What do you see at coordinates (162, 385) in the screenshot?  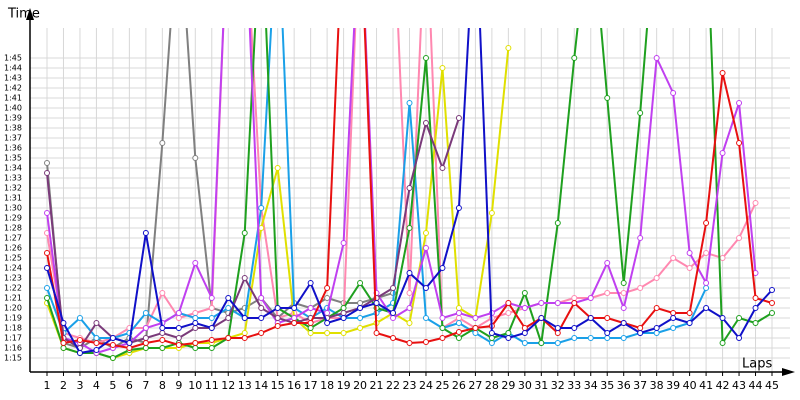 I see `x-tick-label: 8` at bounding box center [162, 385].